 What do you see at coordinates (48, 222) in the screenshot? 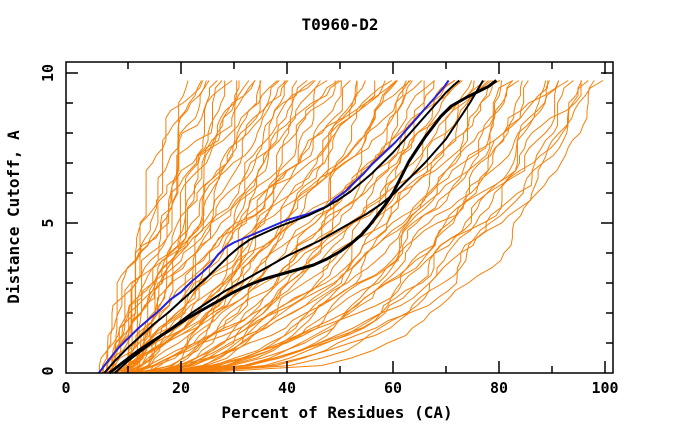
I see `y-tick-label: 5` at bounding box center [48, 222].